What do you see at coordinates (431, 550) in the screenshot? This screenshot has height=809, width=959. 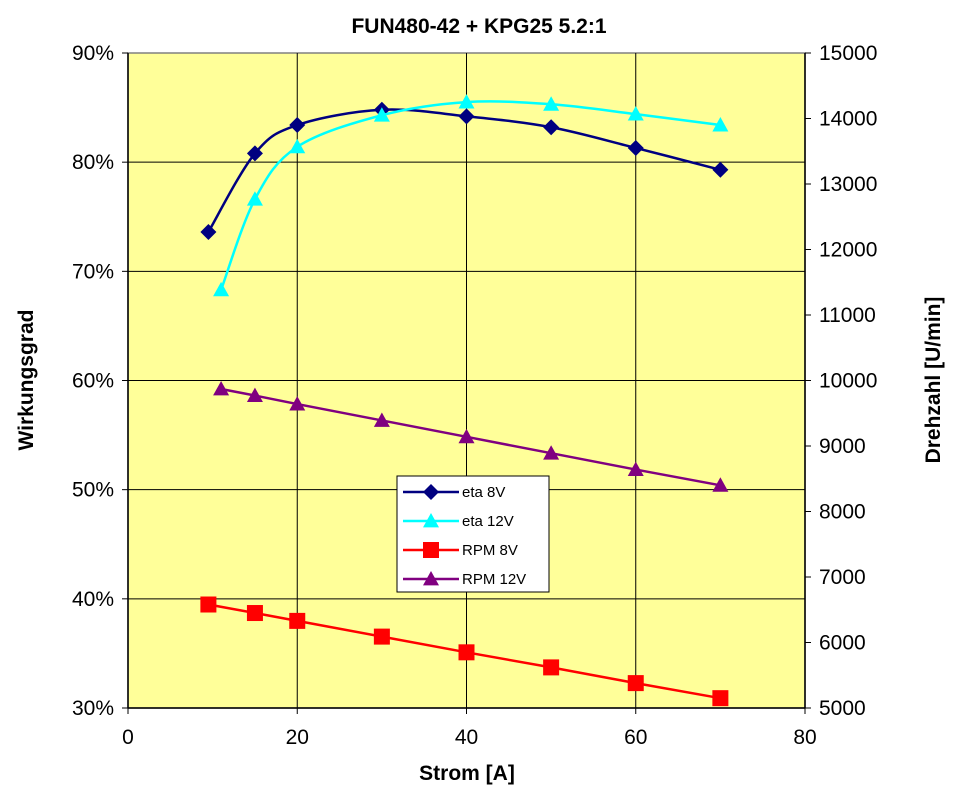 I see `legend-marker-rpm-8v` at bounding box center [431, 550].